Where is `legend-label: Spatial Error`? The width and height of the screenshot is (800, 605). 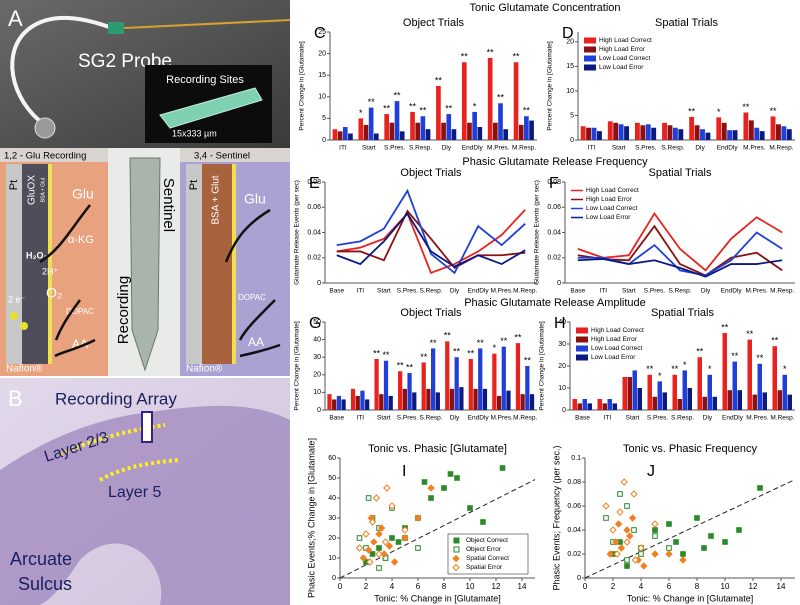 legend-label: Spatial Error is located at coordinates (484, 567).